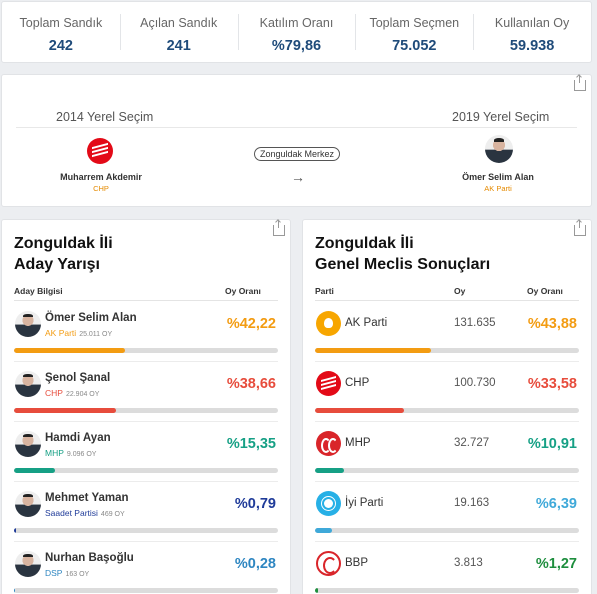 Image resolution: width=597 pixels, height=594 pixels. I want to click on title-line: Aday Yarışı, so click(57, 264).